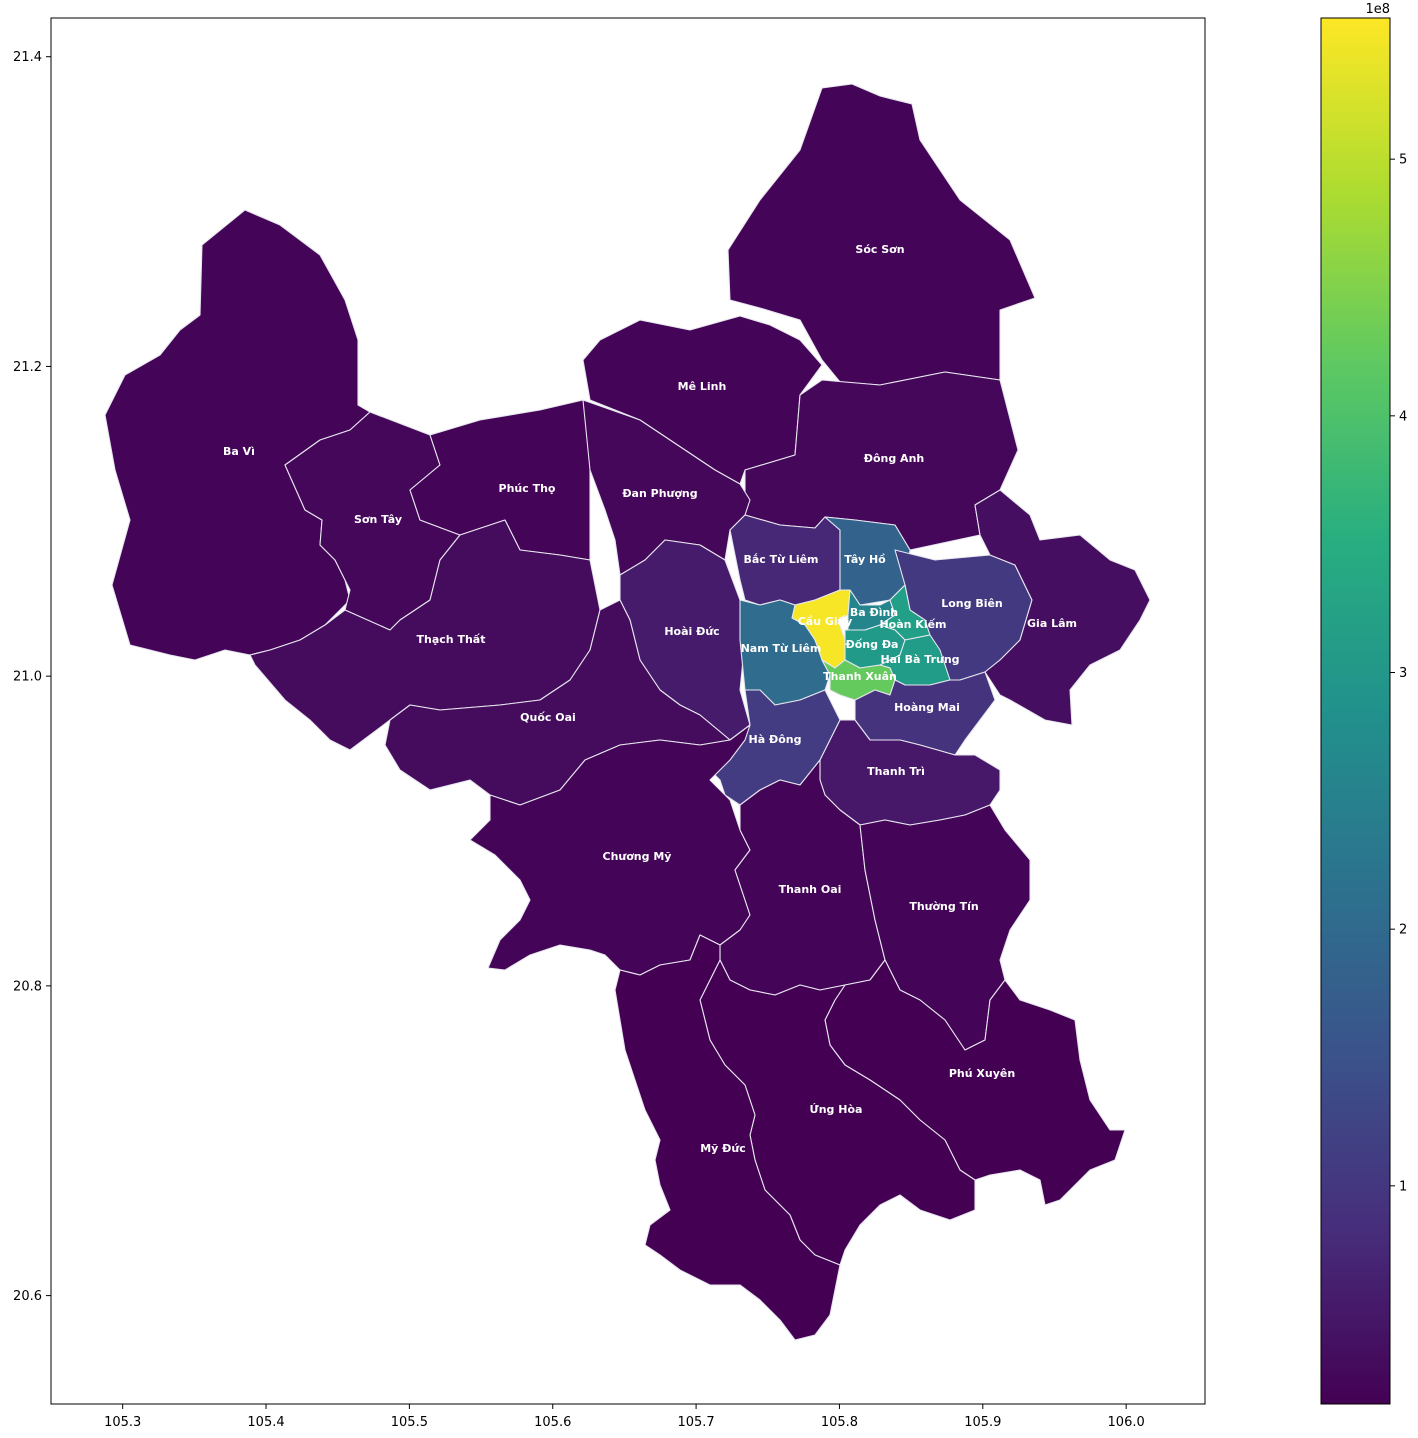  Describe the element at coordinates (409, 1422) in the screenshot. I see `x-tick-label: 105.5` at that location.